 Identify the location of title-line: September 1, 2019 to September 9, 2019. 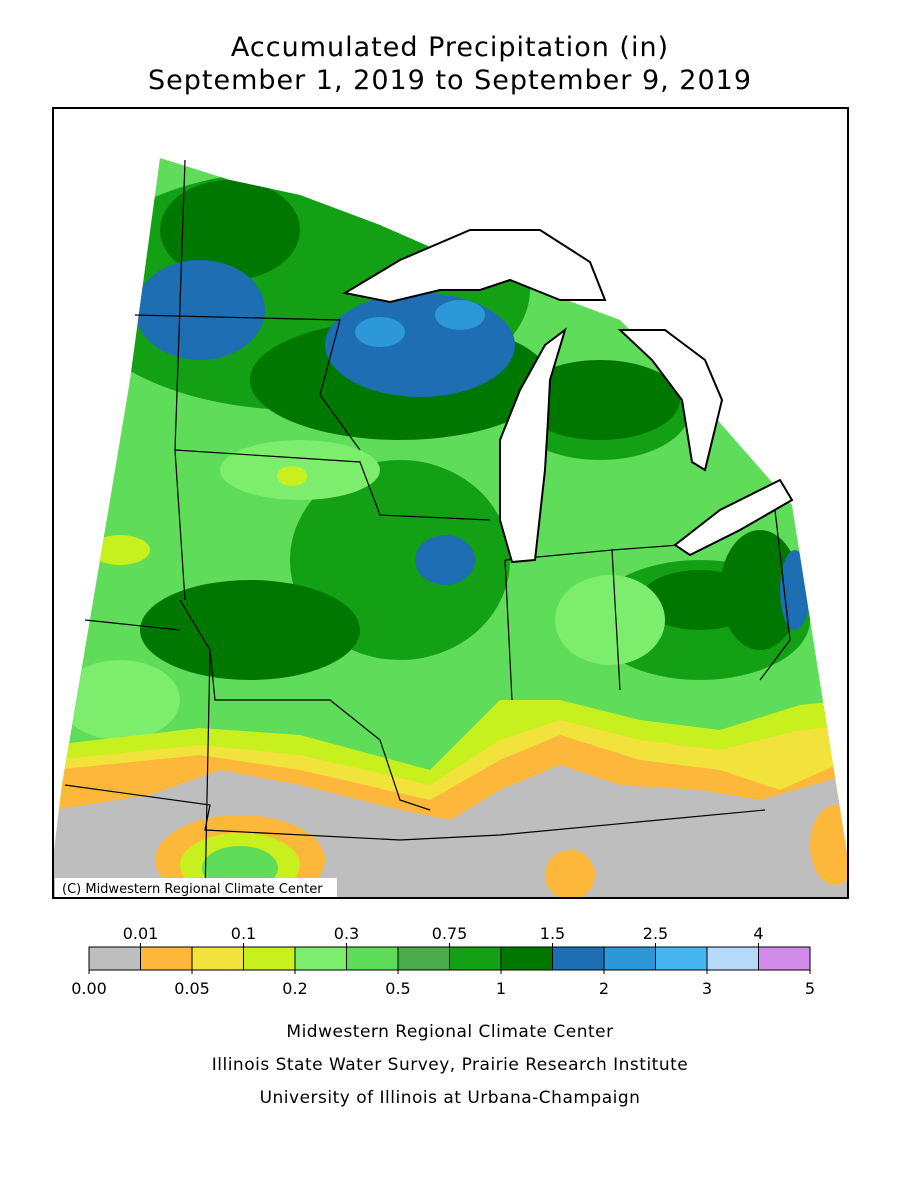
(450, 80).